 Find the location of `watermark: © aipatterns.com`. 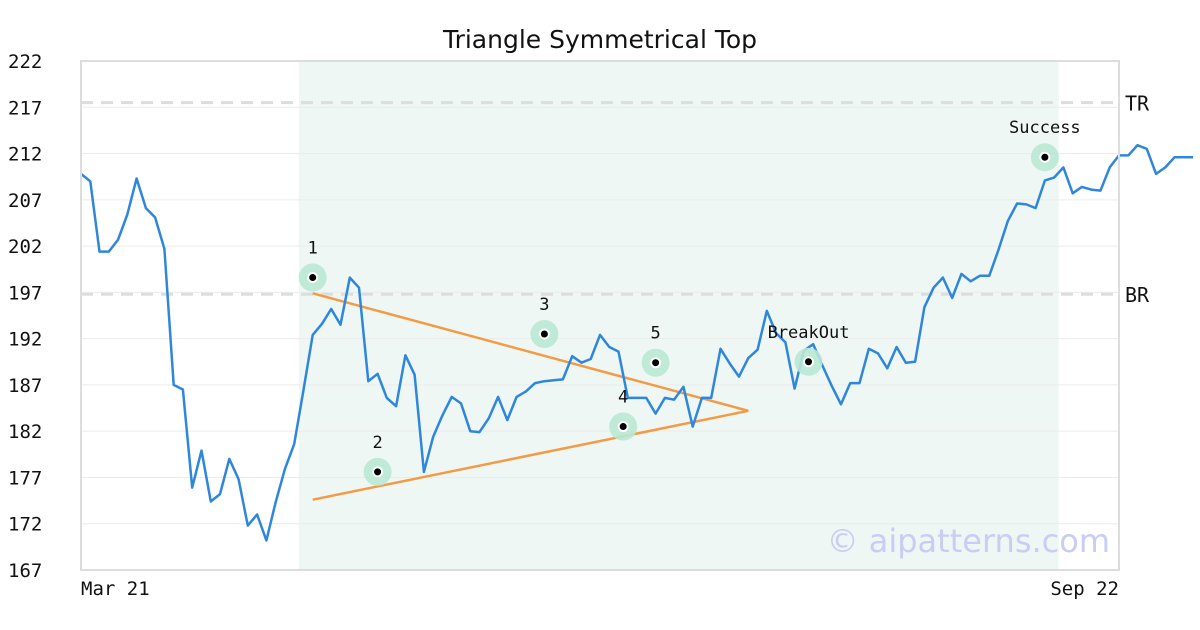

watermark: © aipatterns.com is located at coordinates (968, 541).